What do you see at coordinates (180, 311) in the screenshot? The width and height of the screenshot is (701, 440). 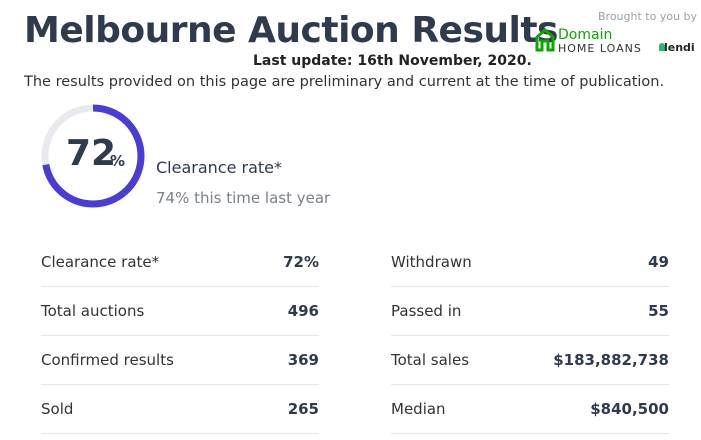 I see `stat-row: Total auctions 496` at bounding box center [180, 311].